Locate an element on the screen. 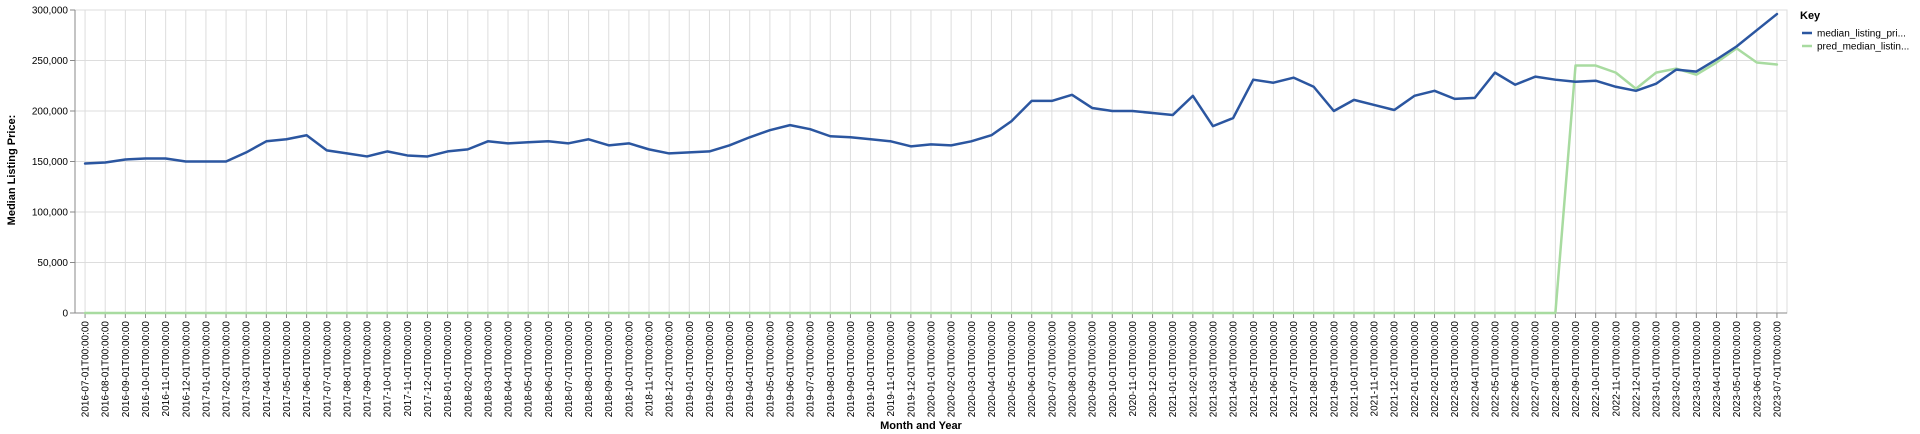 The image size is (1920, 434). x-tick-label: 2019-02-01T00:00:00 is located at coordinates (710, 369).